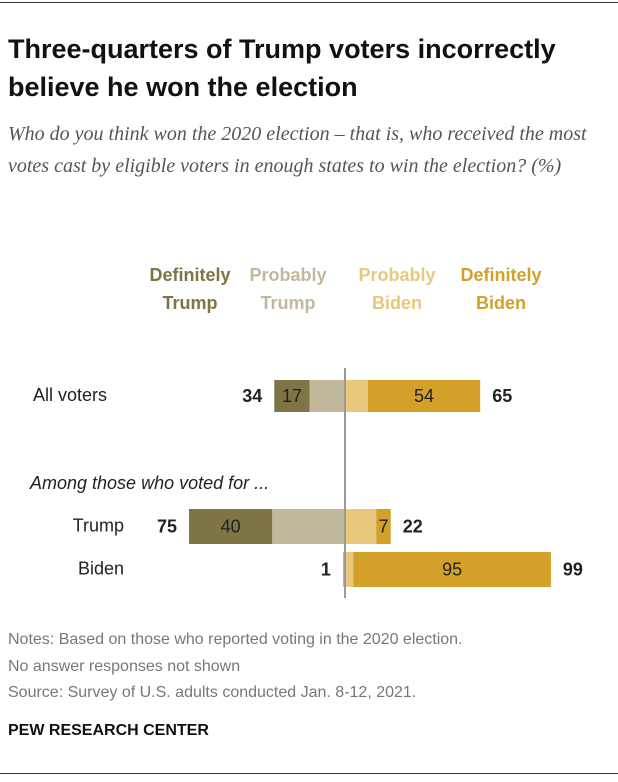 The image size is (618, 782). I want to click on note: No answer responses not shown, so click(124, 666).